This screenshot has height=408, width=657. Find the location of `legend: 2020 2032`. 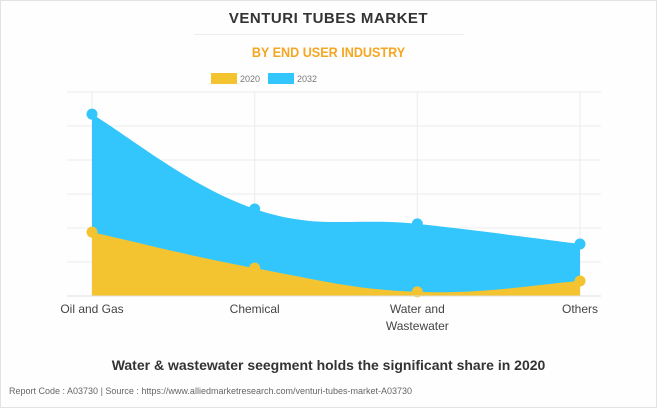

legend: 2020 2032 is located at coordinates (264, 78).